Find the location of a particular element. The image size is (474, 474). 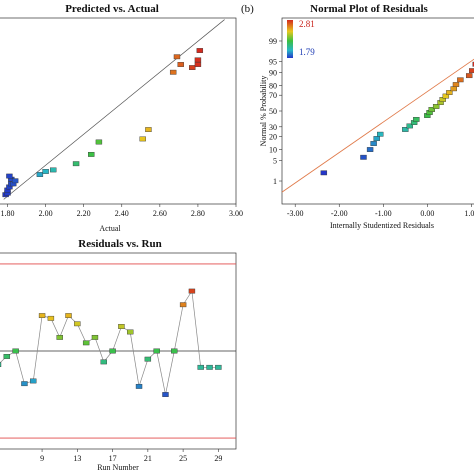

y-tick-label: 80 is located at coordinates (273, 86).